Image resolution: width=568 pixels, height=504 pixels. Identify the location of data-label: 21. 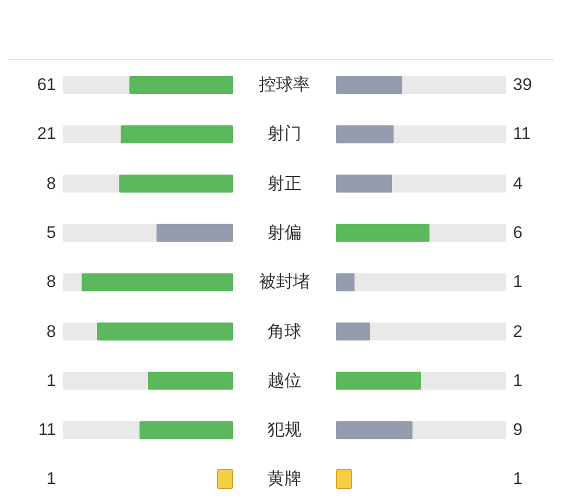
(46, 134).